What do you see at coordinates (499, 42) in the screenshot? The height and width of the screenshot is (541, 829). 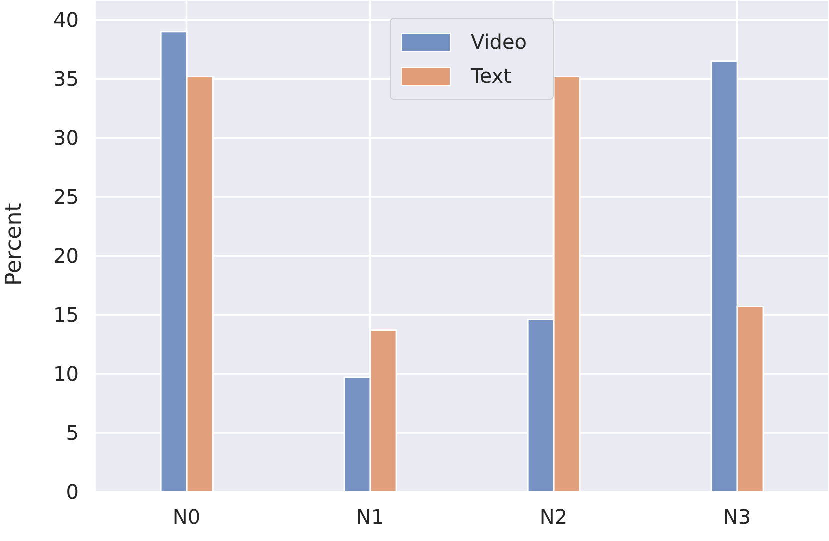 I see `legend-label: Video` at bounding box center [499, 42].